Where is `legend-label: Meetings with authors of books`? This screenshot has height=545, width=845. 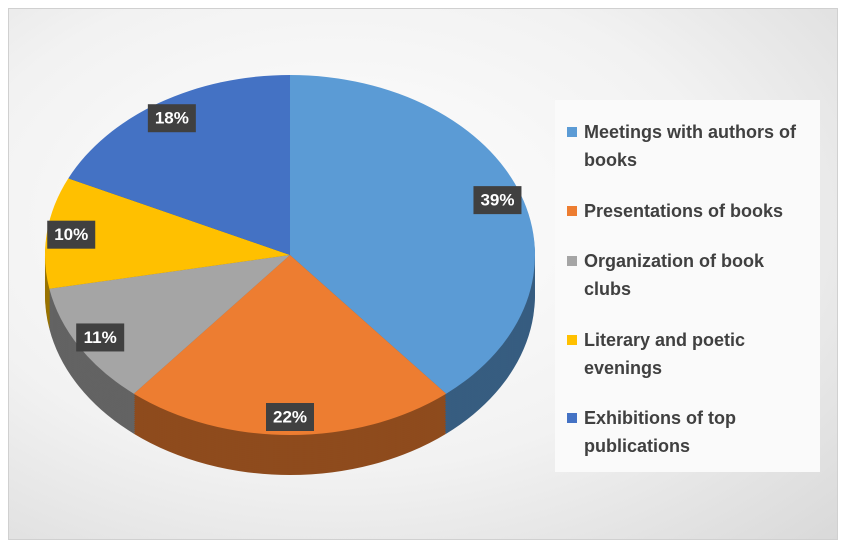 legend-label: Meetings with authors of books is located at coordinates (690, 146).